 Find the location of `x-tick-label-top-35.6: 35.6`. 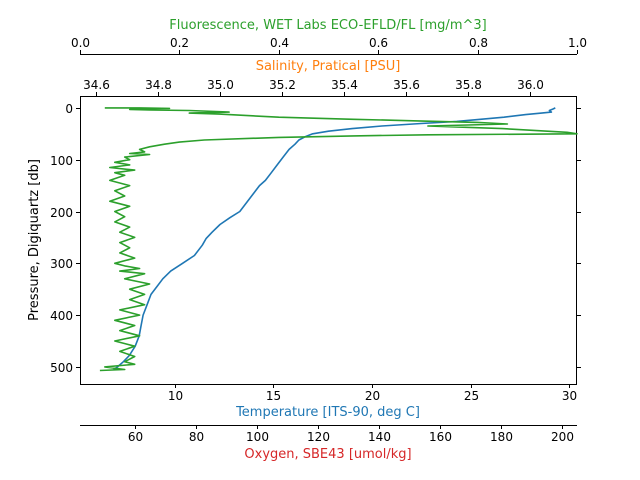

x-tick-label-top-35.6: 35.6 is located at coordinates (406, 85).